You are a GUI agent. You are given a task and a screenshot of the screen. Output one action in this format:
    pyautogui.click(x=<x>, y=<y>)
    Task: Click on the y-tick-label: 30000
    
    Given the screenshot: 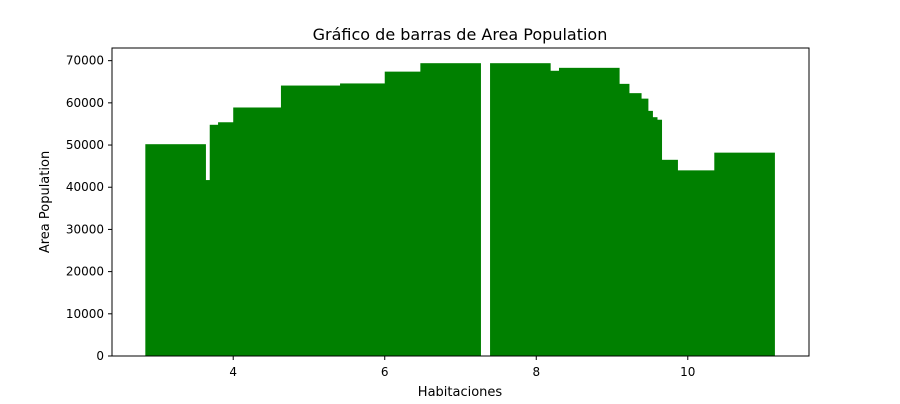 What is the action you would take?
    pyautogui.click(x=85, y=229)
    